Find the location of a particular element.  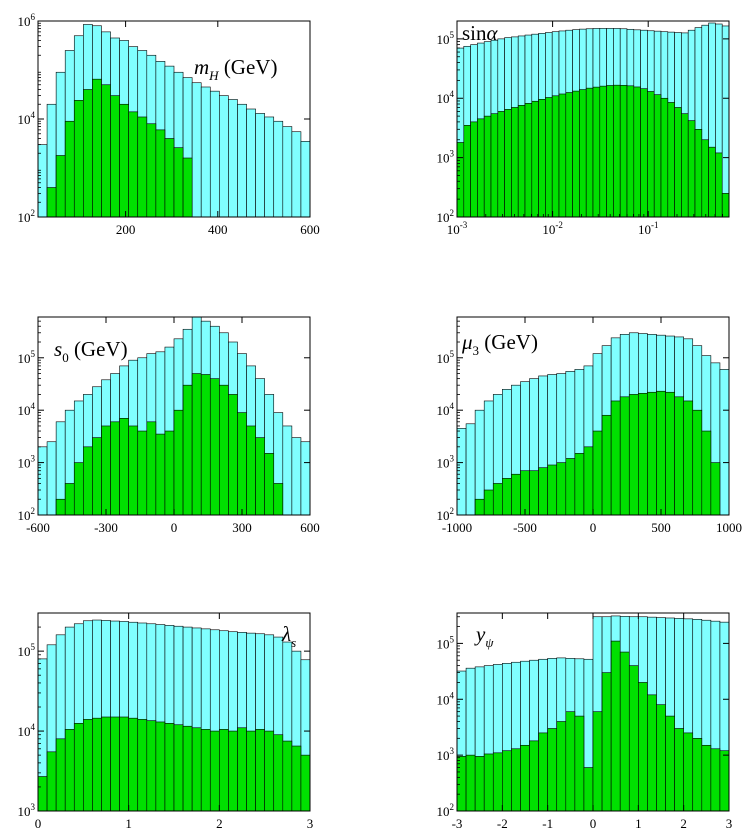

mu3-y-tick-label: 103 is located at coordinates (446, 462).